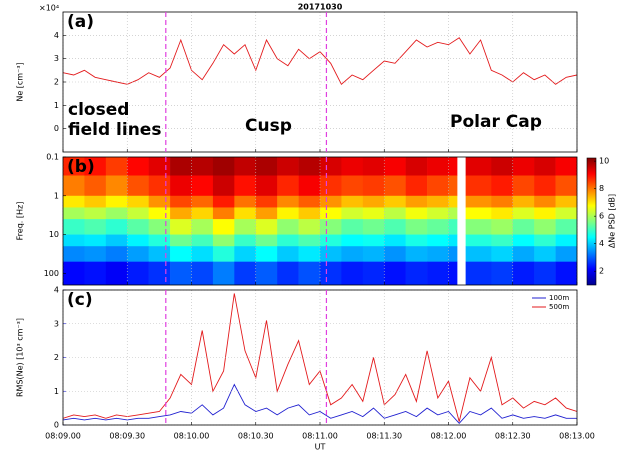 The image size is (619, 451). What do you see at coordinates (51, 273) in the screenshot?
I see `y-tick-label: 100` at bounding box center [51, 273].